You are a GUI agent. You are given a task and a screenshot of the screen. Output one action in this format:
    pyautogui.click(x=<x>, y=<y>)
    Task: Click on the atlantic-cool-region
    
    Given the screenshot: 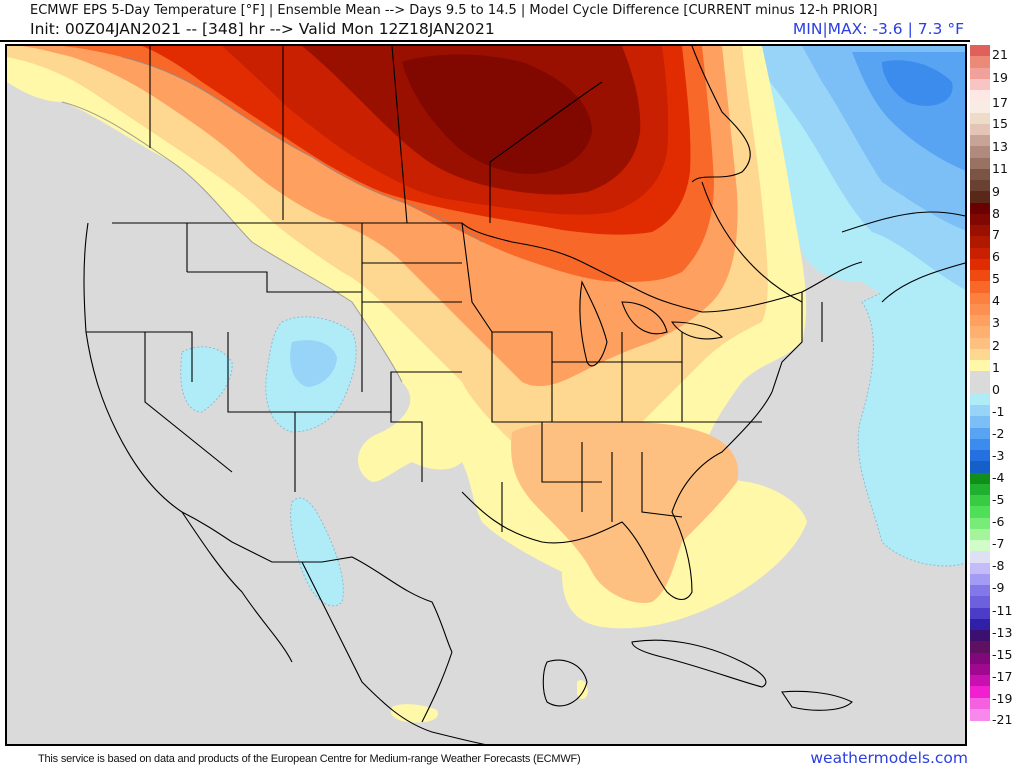 What is the action you would take?
    pyautogui.click(x=911, y=410)
    